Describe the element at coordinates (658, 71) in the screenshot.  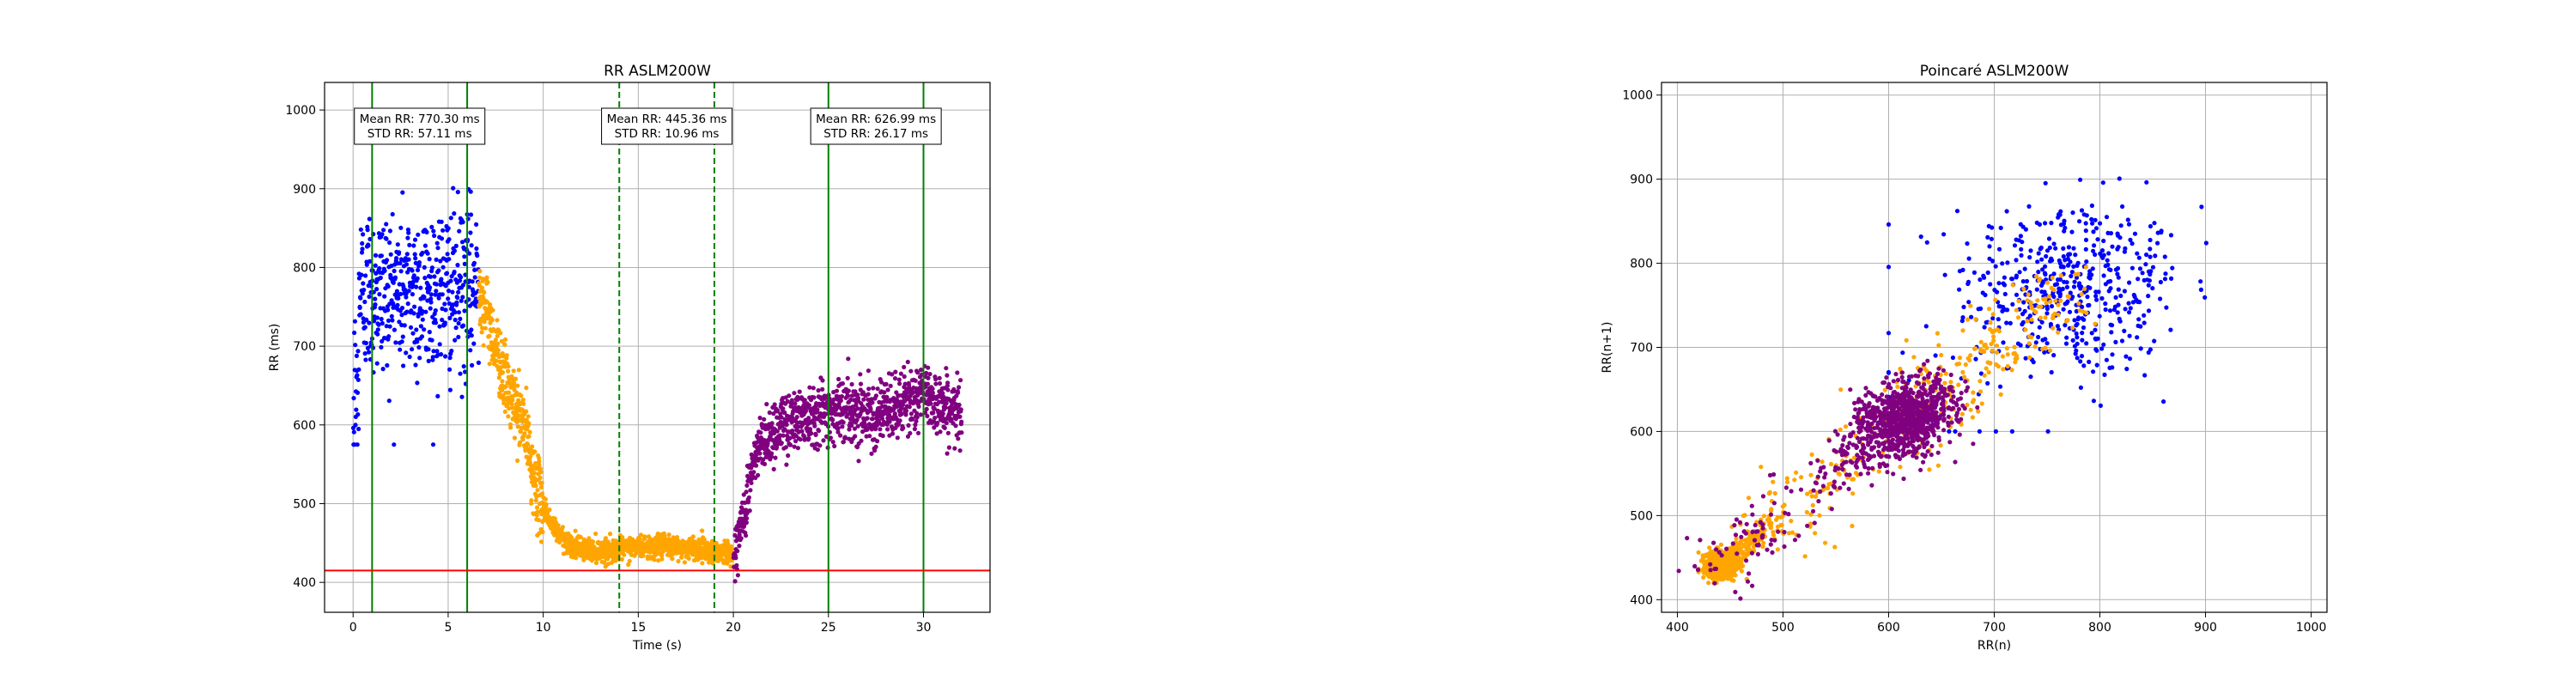
I see `rr-title: RR ASLM200W` at that location.